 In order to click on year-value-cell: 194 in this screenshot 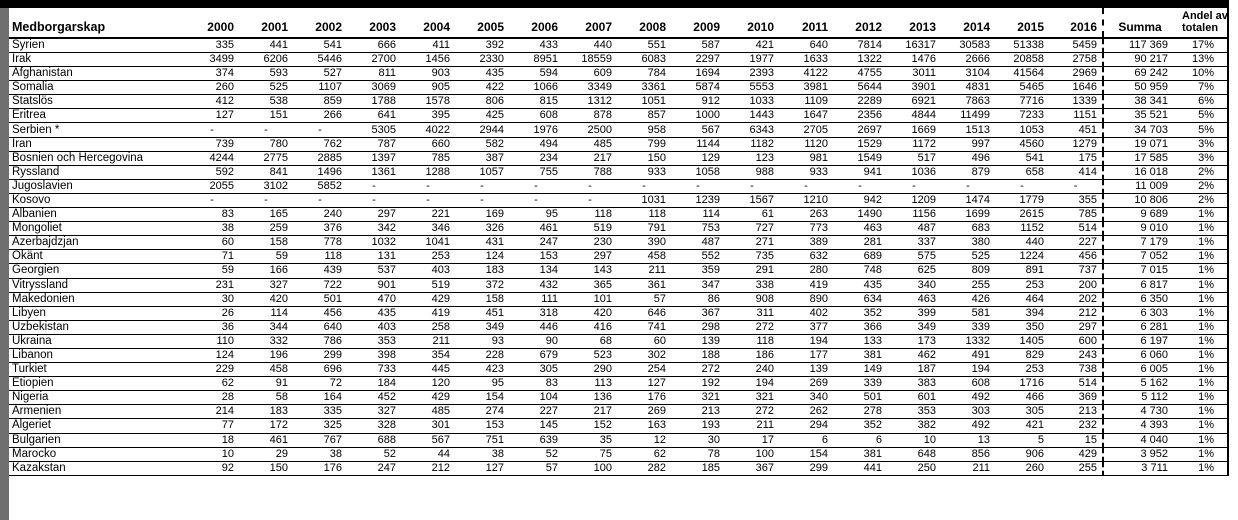, I will do `click(752, 384)`.